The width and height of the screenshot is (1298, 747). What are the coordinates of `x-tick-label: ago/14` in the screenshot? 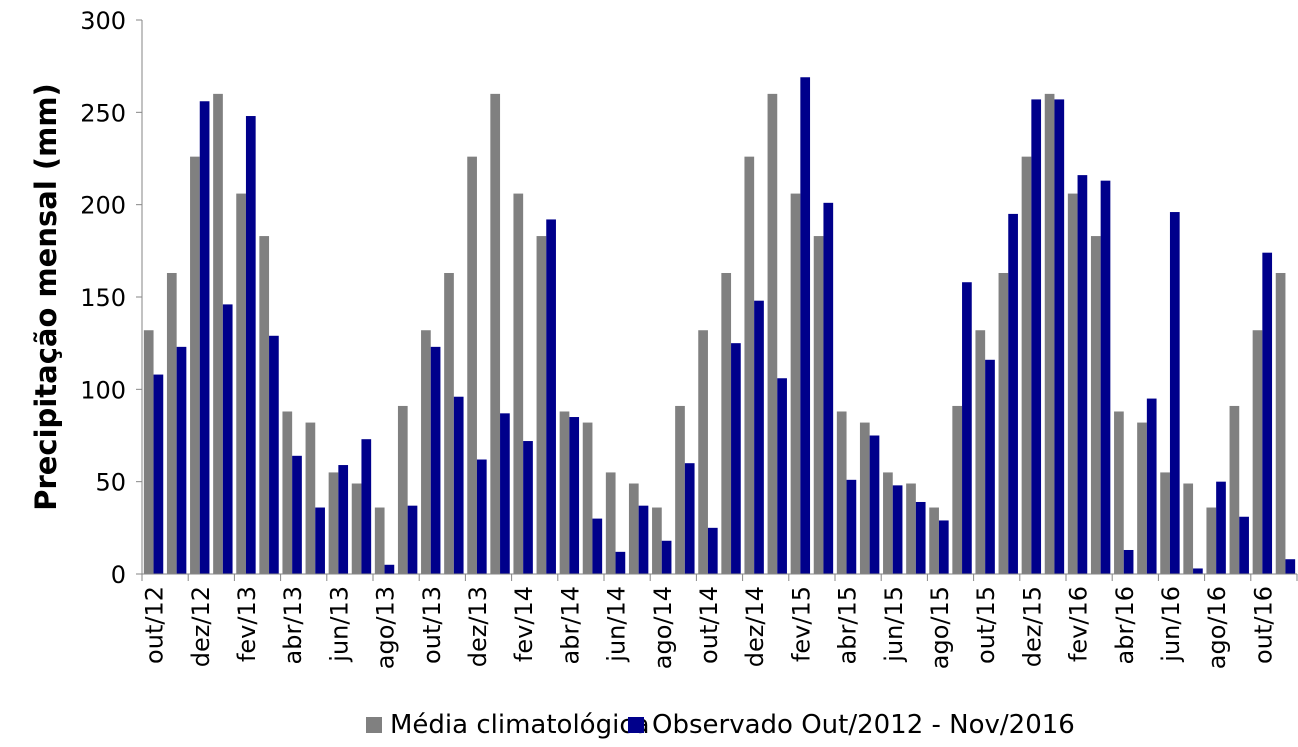 It's located at (663, 627).